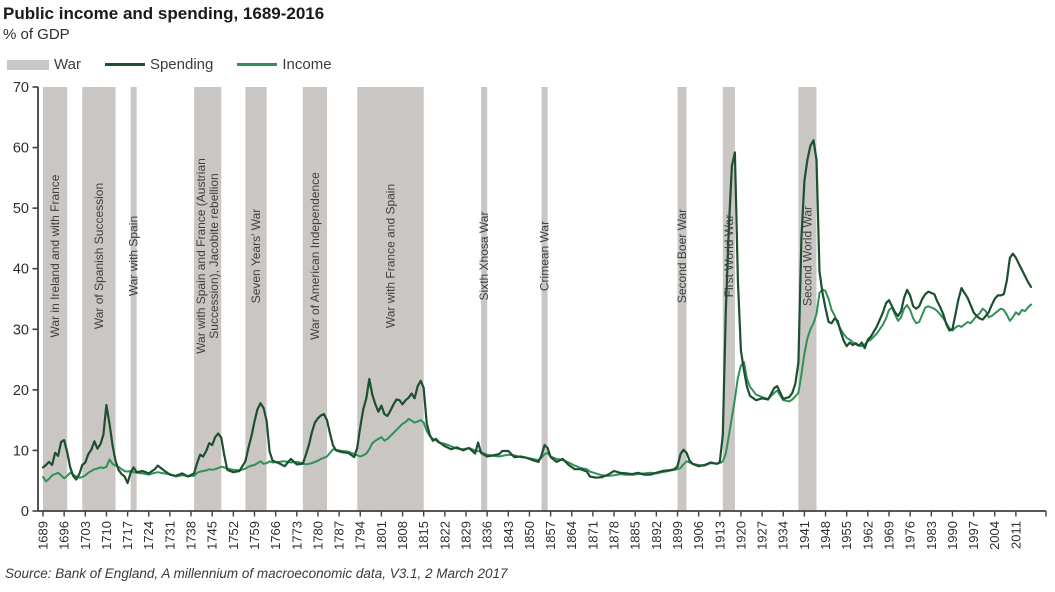 This screenshot has height=592, width=1055. What do you see at coordinates (21, 209) in the screenshot?
I see `y-tick-label: 50` at bounding box center [21, 209].